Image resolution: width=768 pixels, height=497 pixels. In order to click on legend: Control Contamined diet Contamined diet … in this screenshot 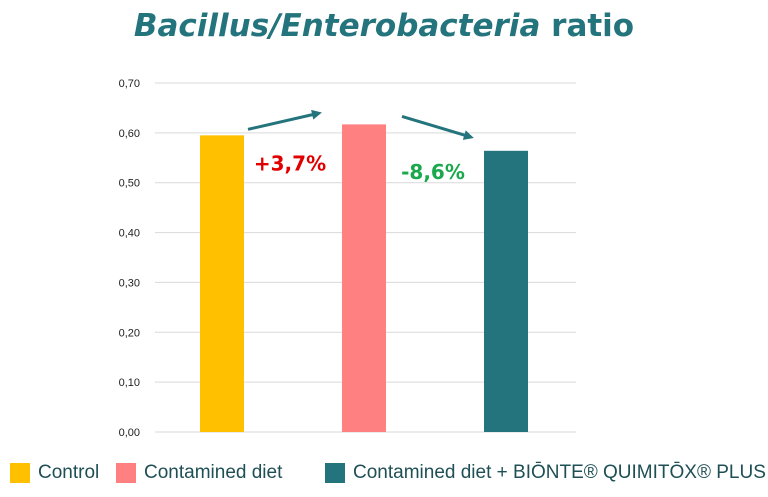, I will do `click(384, 477)`.